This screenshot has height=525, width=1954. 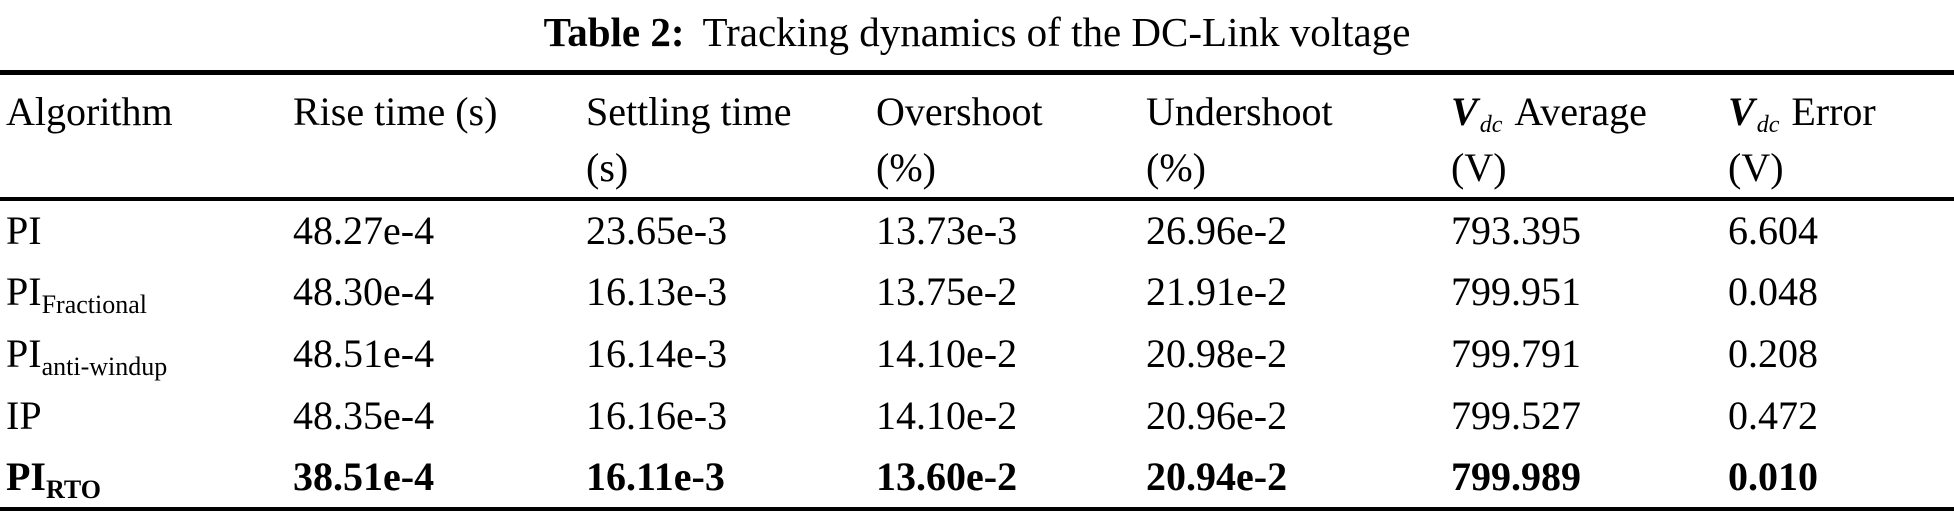 I want to click on column-header-rise-time: Rise time (s), so click(x=433, y=136).